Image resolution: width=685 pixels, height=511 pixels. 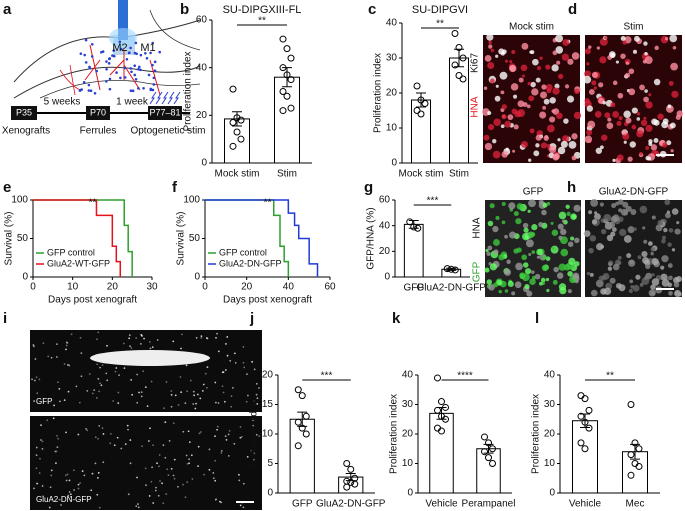 What do you see at coordinates (5, 318) in the screenshot?
I see `panel-letter: i` at bounding box center [5, 318].